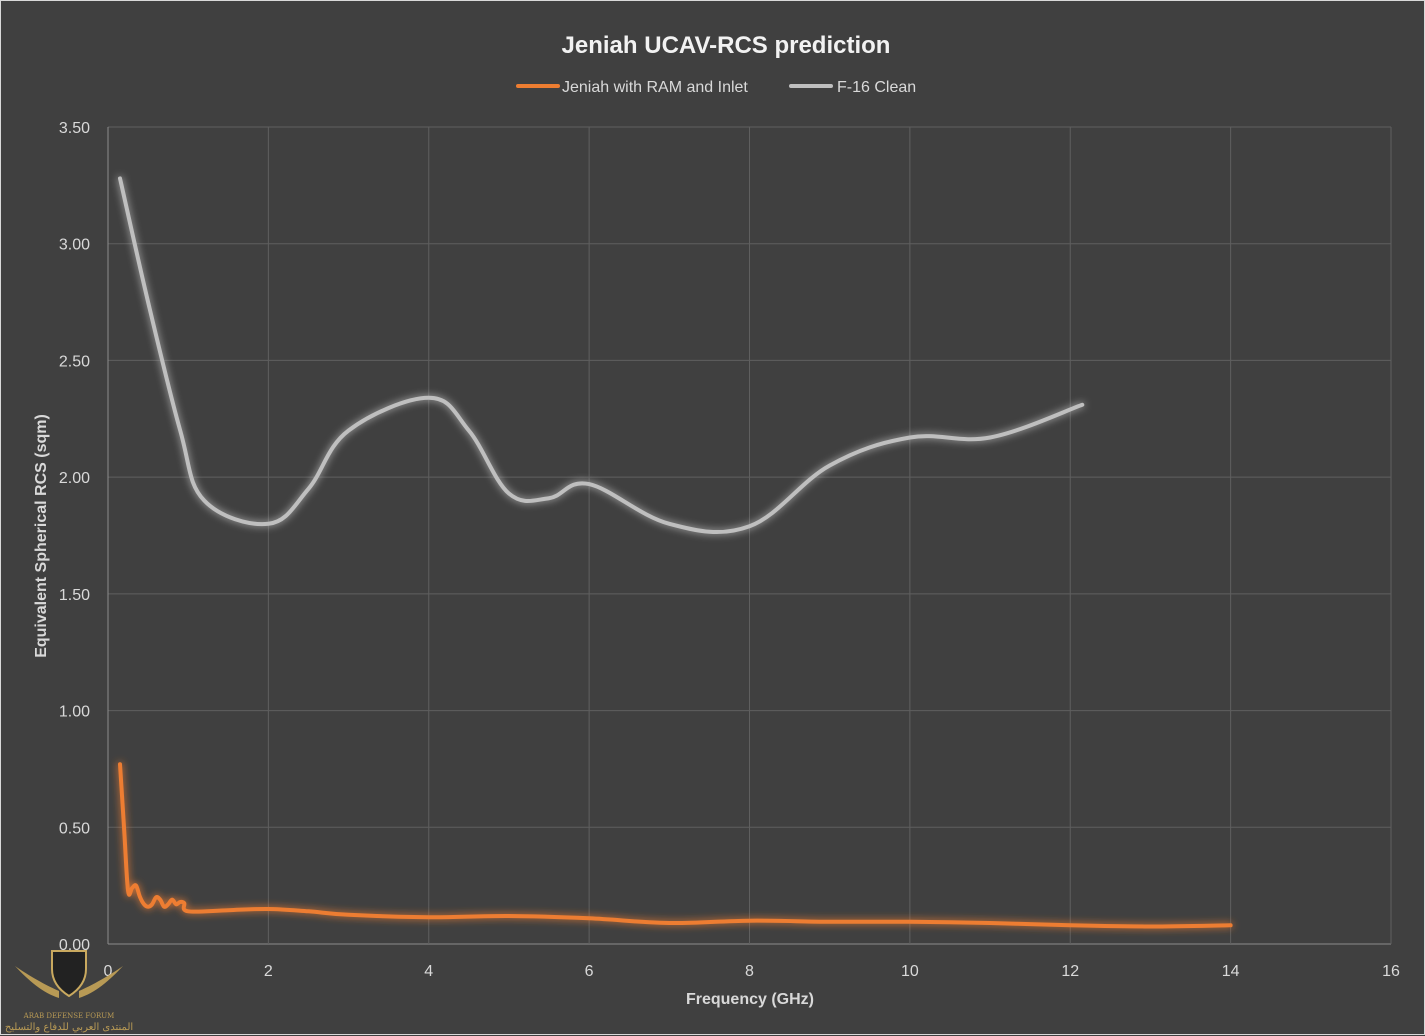  What do you see at coordinates (41, 536) in the screenshot?
I see `y-axis-title: Equivalent Spherical RCS (sqm)` at bounding box center [41, 536].